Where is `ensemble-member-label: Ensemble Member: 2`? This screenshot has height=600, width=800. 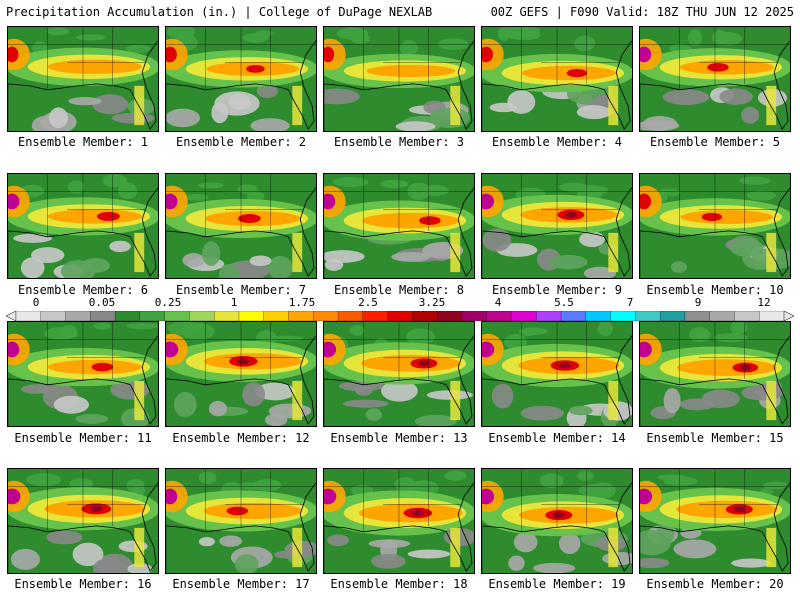 ensemble-member-label: Ensemble Member: 2 is located at coordinates (241, 142).